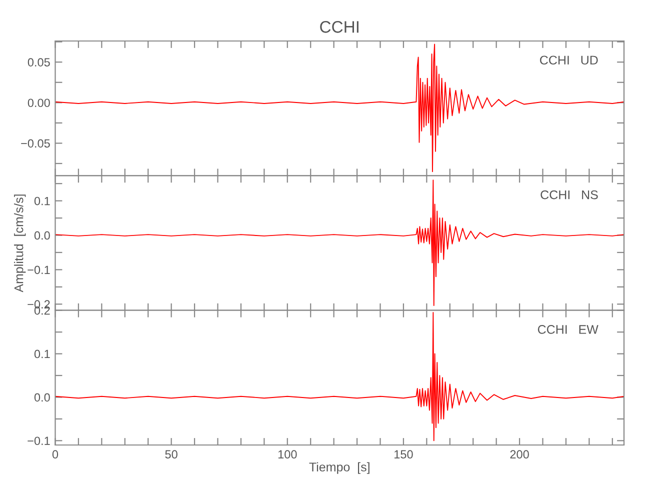 The image size is (650, 500). What do you see at coordinates (171, 454) in the screenshot?
I see `x-tick-label: 50` at bounding box center [171, 454].